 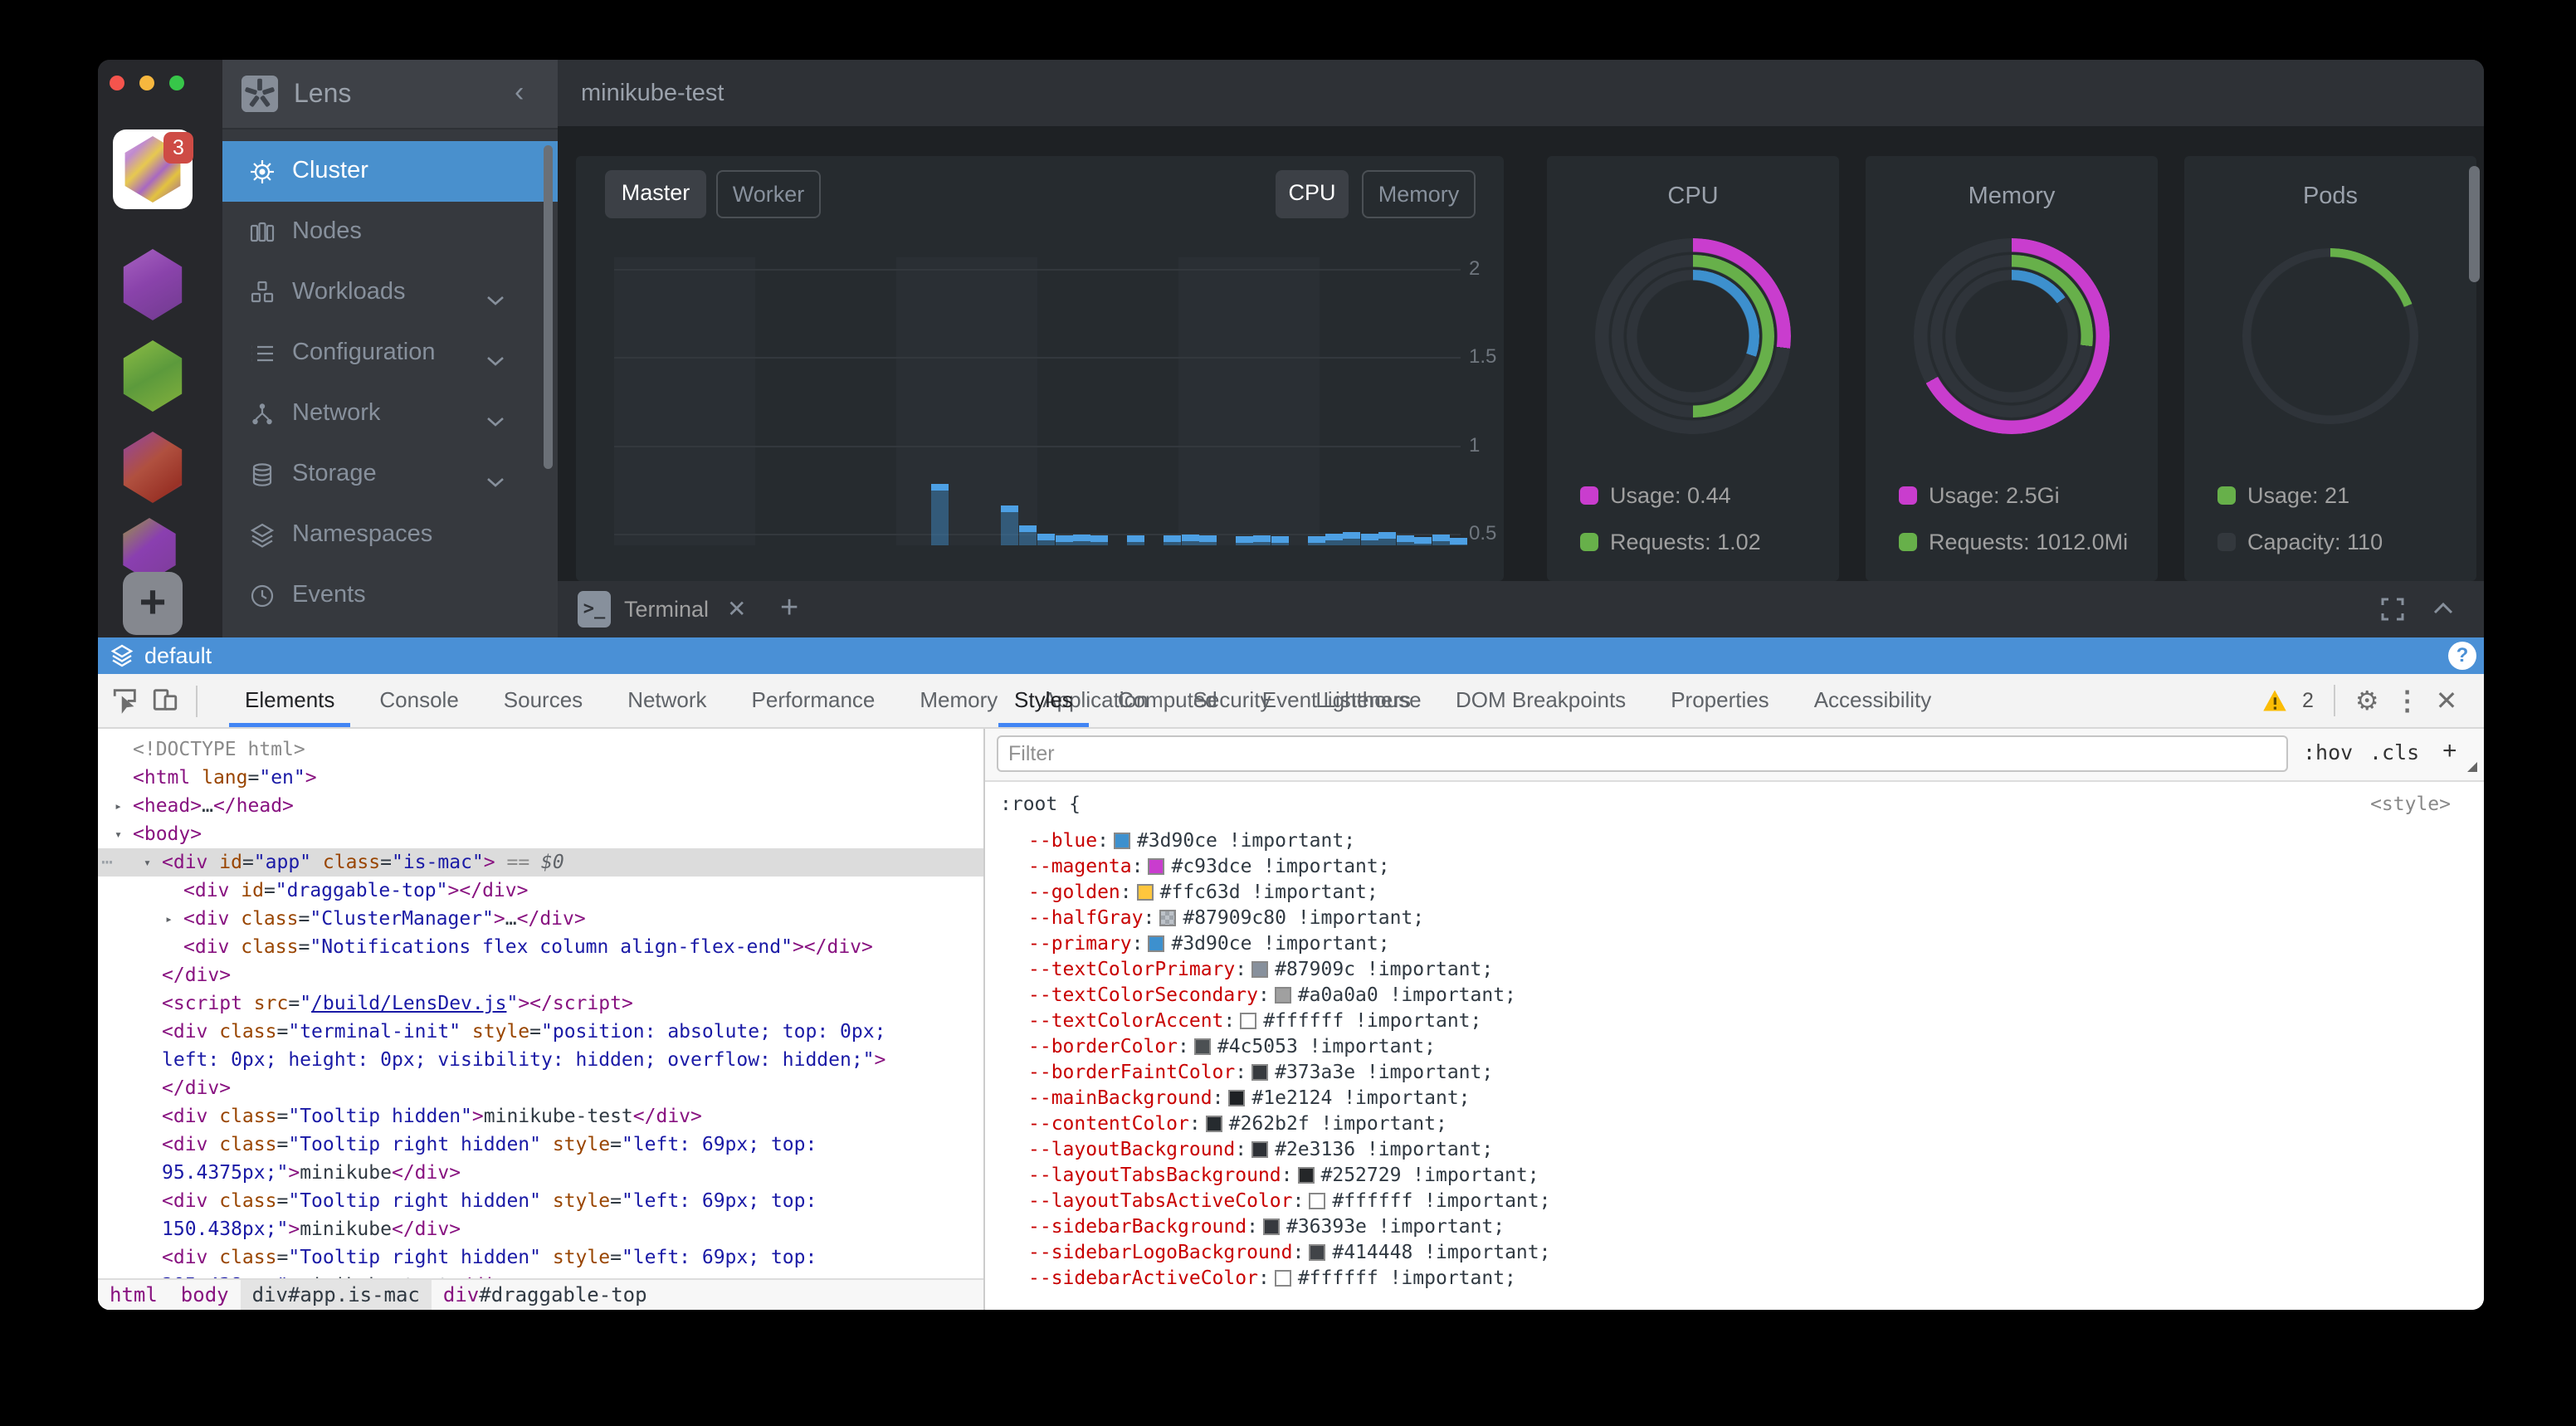 I want to click on traffic-light-zoom, so click(x=176, y=83).